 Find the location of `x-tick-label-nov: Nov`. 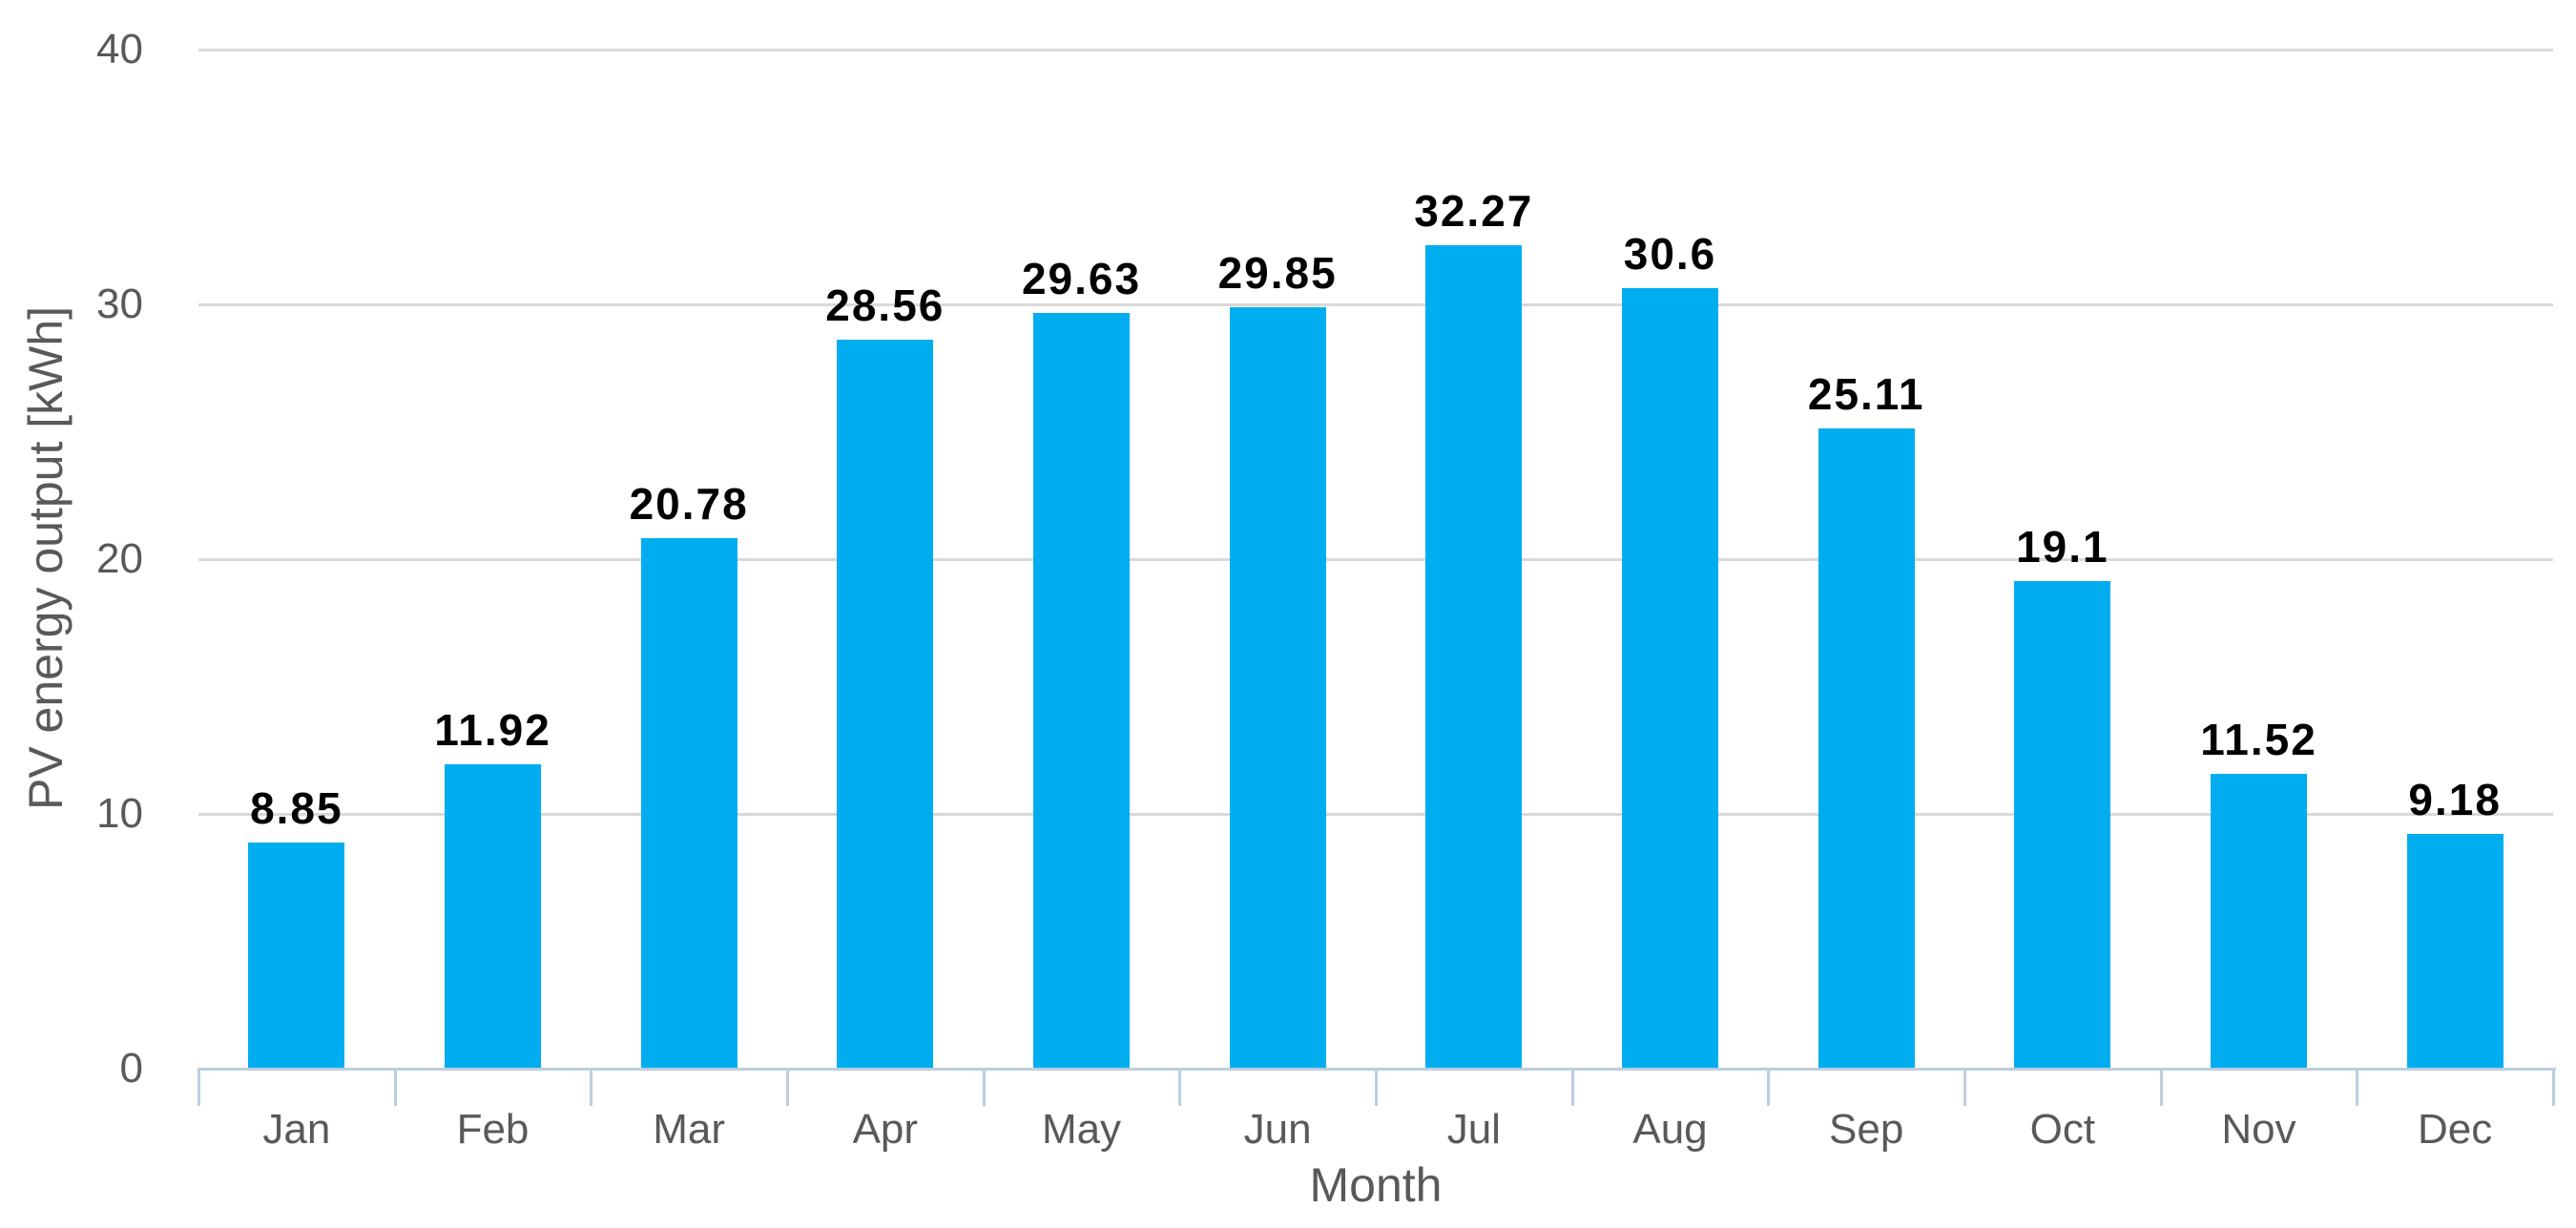

x-tick-label-nov: Nov is located at coordinates (2258, 1129).